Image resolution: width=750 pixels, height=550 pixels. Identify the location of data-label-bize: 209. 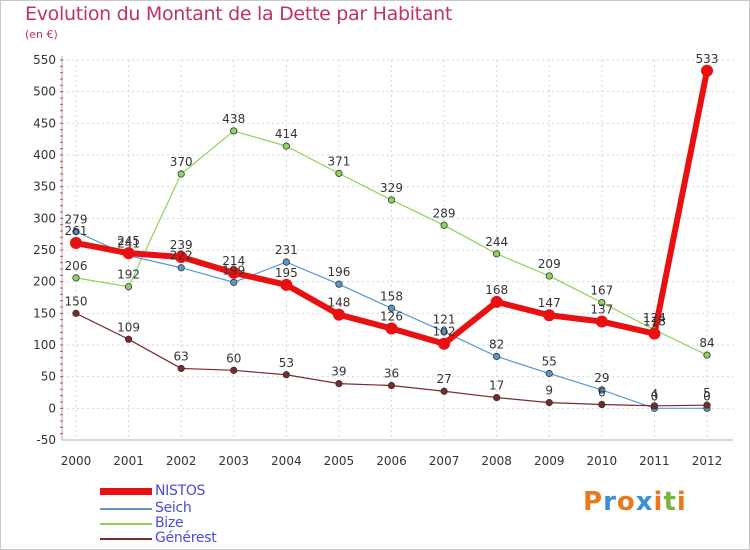
(549, 264).